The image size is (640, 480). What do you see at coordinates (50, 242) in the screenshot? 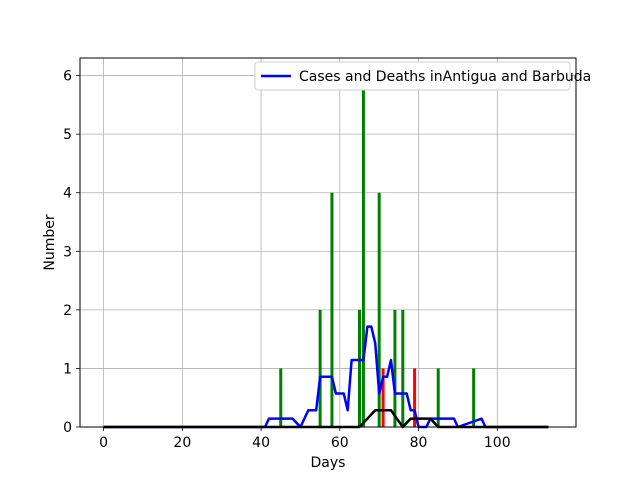
I see `y-axis-label: Number` at bounding box center [50, 242].